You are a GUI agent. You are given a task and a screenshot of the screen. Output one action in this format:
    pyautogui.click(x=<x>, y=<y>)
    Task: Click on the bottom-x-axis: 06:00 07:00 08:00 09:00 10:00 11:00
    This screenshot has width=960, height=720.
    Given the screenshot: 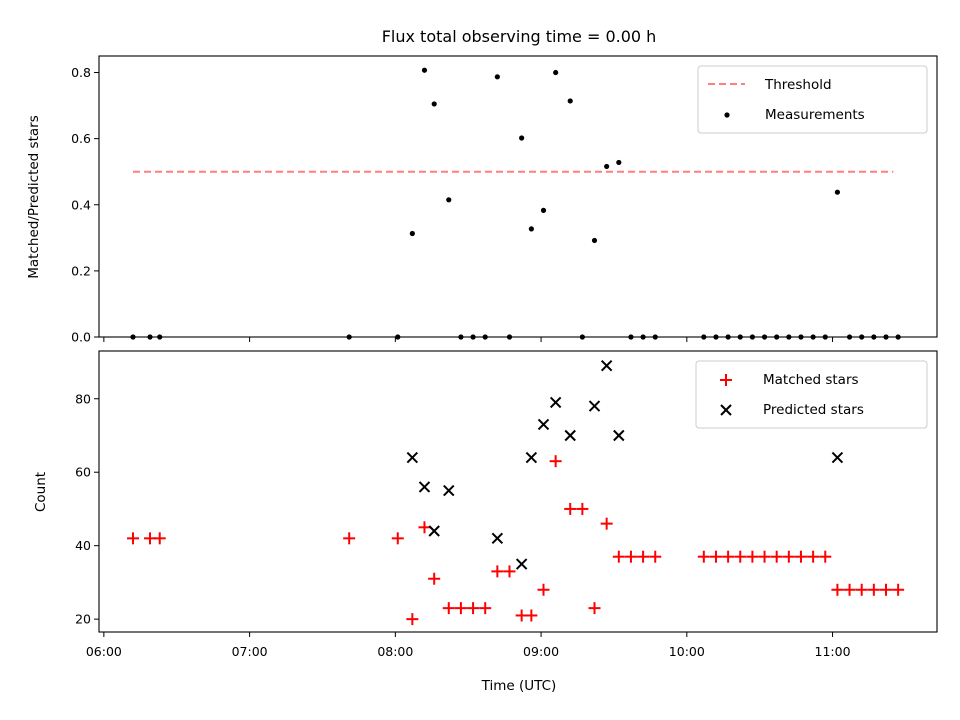 What is the action you would take?
    pyautogui.click(x=468, y=645)
    